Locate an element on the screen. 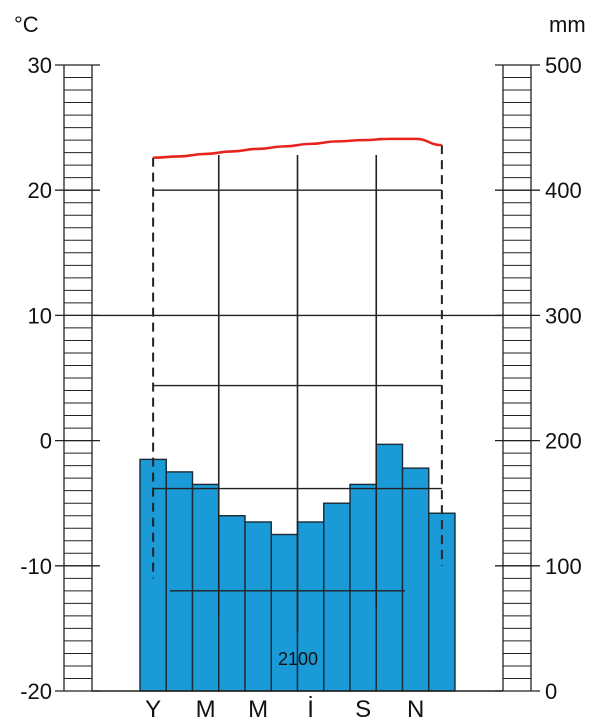  temperature-series is located at coordinates (297, 148).